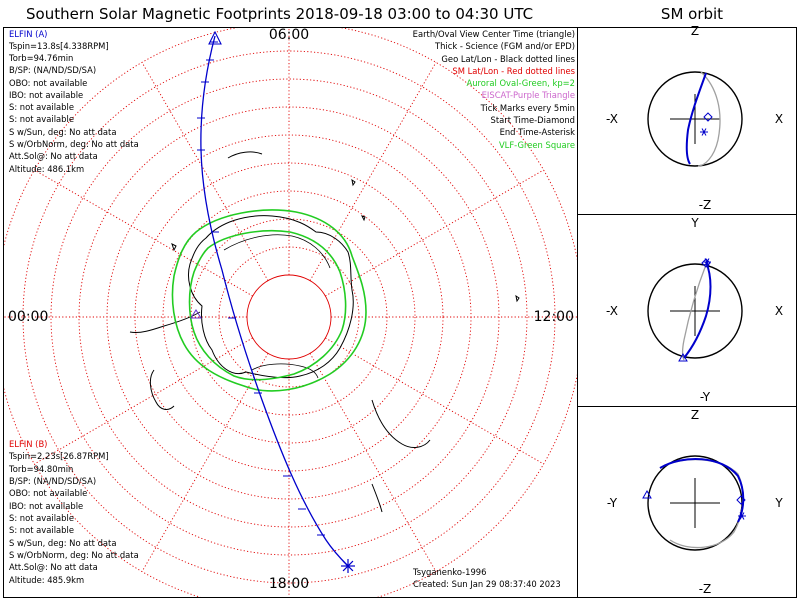 This screenshot has width=800, height=600. I want to click on legend-item: EISCAT-Purple Triangle, so click(528, 95).